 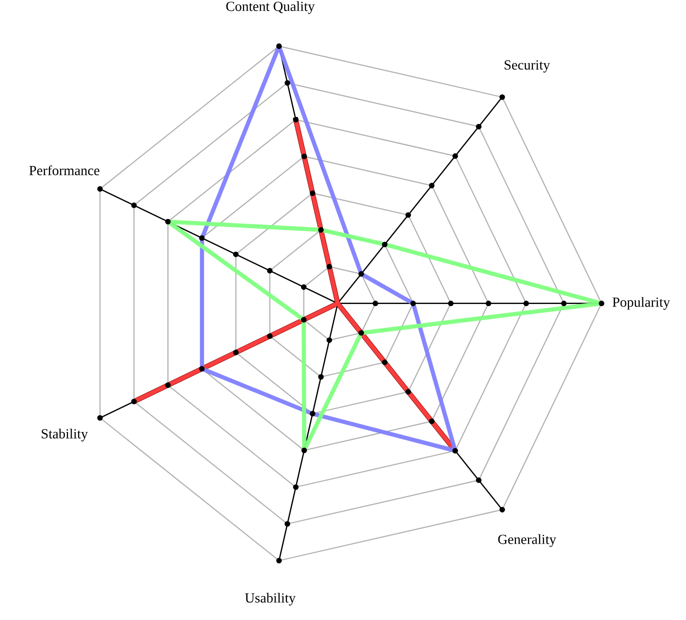 What do you see at coordinates (270, 599) in the screenshot?
I see `spoke-label: Usability` at bounding box center [270, 599].